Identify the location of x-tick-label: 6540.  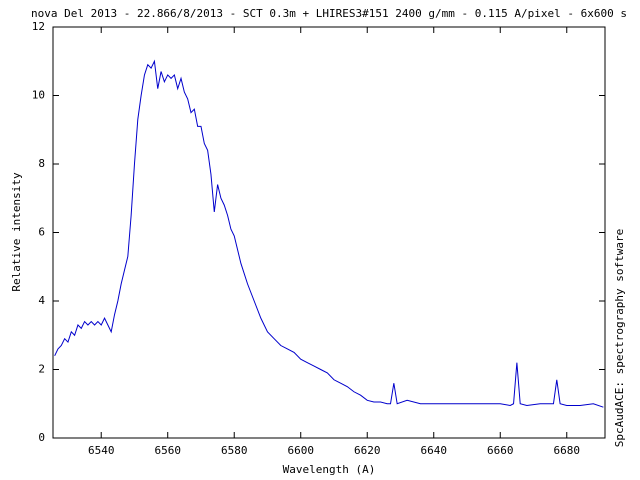
(101, 450).